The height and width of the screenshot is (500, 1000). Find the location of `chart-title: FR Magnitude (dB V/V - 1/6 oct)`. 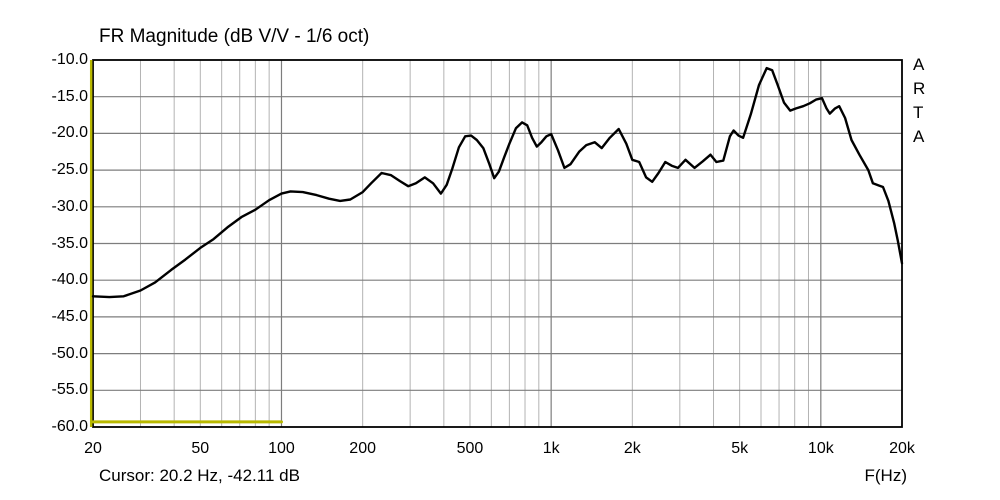

chart-title: FR Magnitude (dB V/V - 1/6 oct) is located at coordinates (234, 36).